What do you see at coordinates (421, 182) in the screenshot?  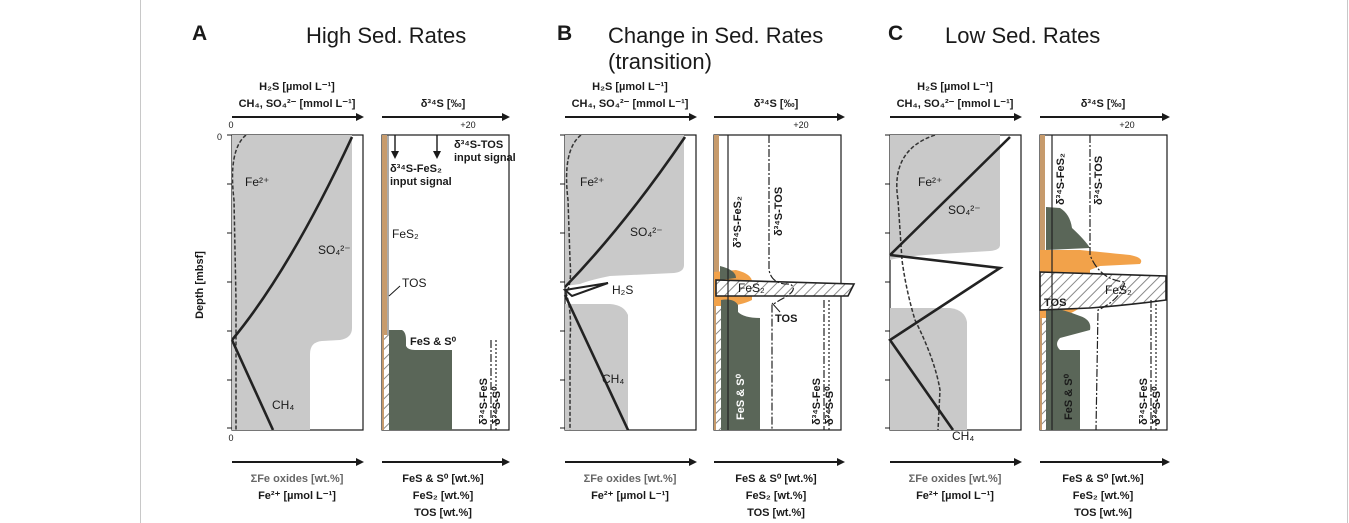 I see `panel-a-fes2-input-sub: input signal` at bounding box center [421, 182].